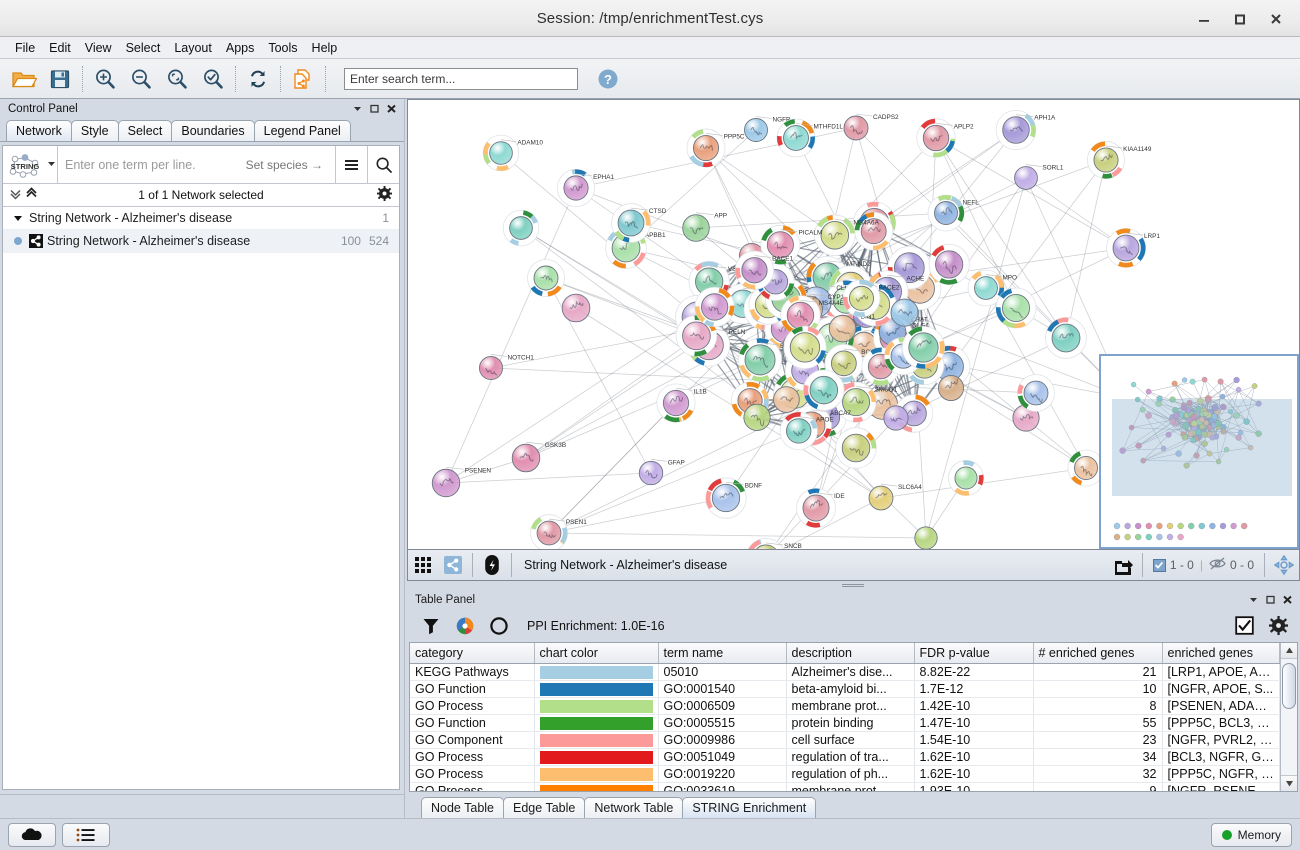 This screenshot has width=1300, height=850. I want to click on network-minimap, so click(1199, 451).